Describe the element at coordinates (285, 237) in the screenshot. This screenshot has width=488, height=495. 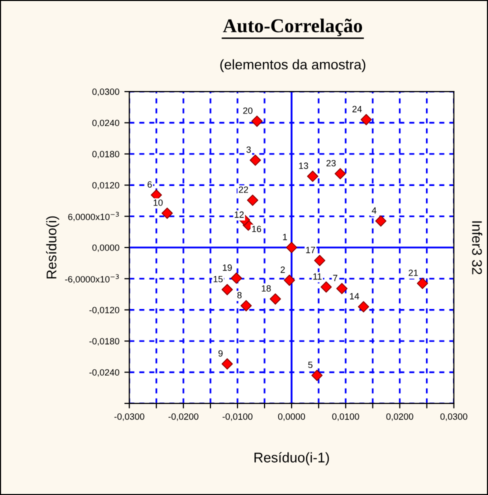
I see `annotation: 1` at that location.